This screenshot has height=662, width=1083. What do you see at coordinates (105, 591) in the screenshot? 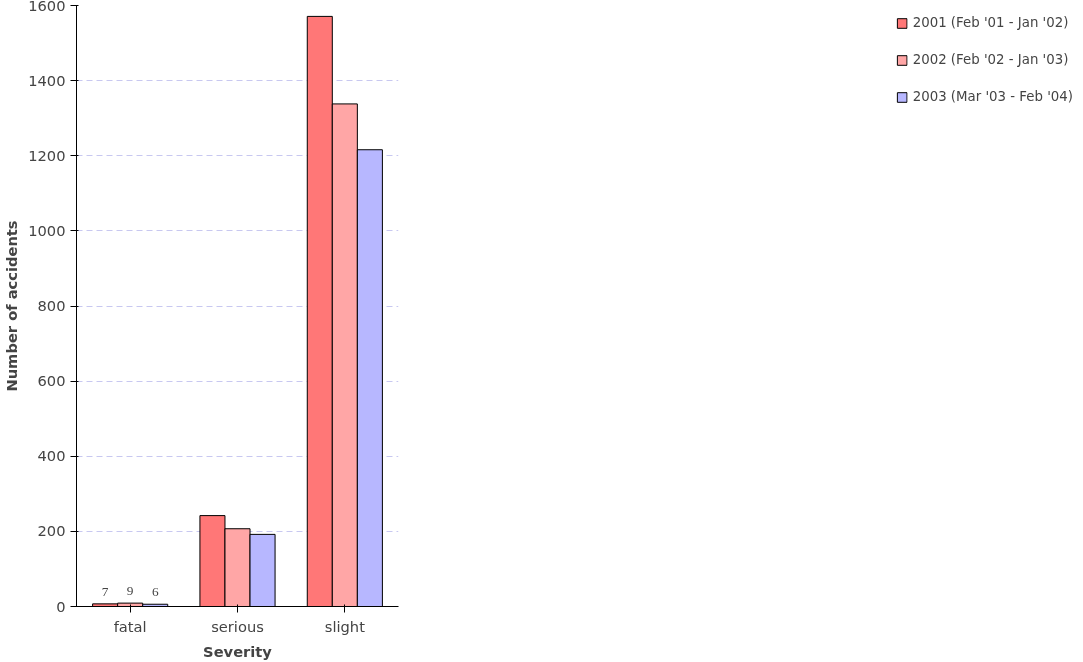
I see `data-label: 7` at bounding box center [105, 591].